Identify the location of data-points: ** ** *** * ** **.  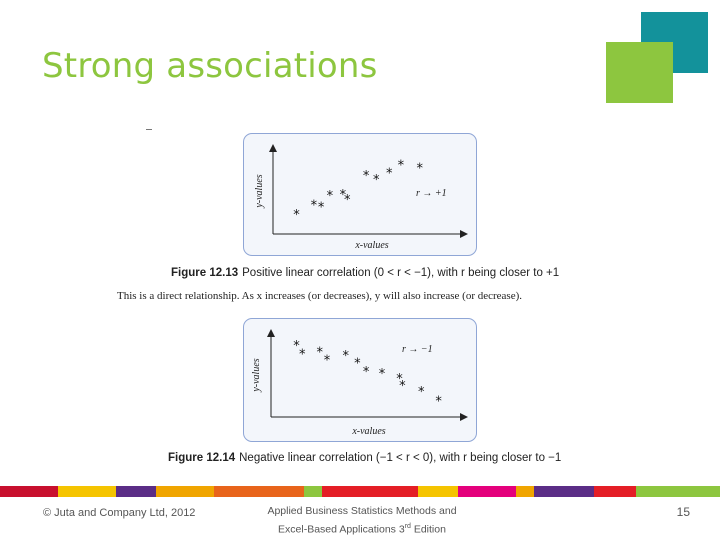
(367, 374).